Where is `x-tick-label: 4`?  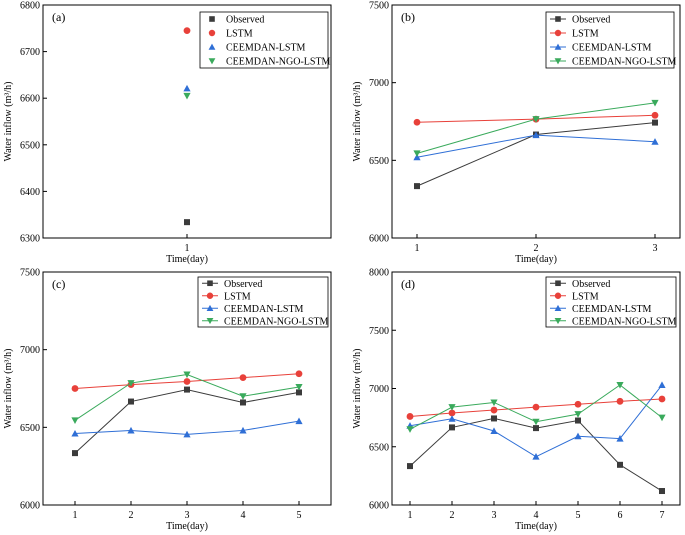
x-tick-label: 4 is located at coordinates (536, 515).